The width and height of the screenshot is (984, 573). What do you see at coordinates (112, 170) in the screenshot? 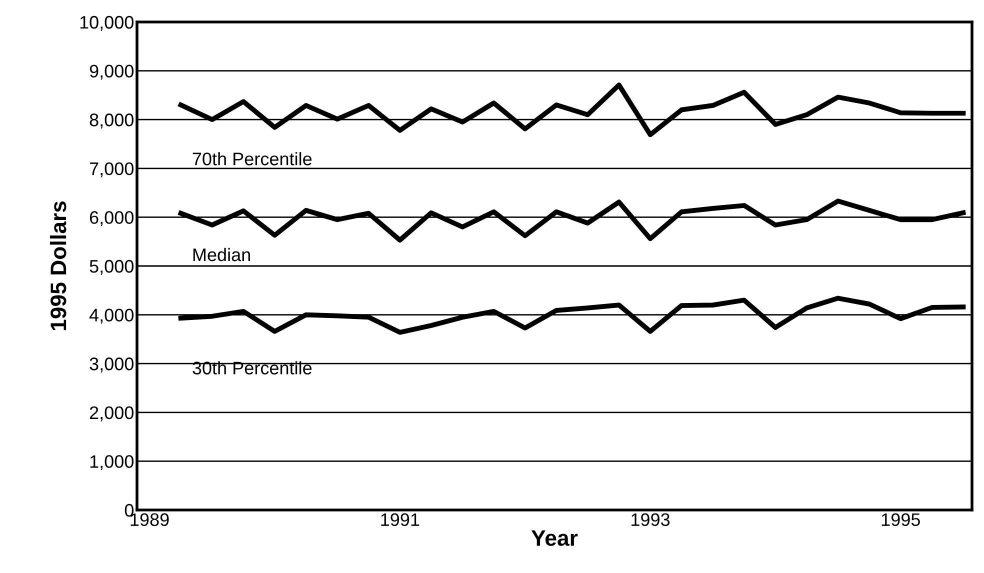
I see `y-tick-label: 7,000` at bounding box center [112, 170].